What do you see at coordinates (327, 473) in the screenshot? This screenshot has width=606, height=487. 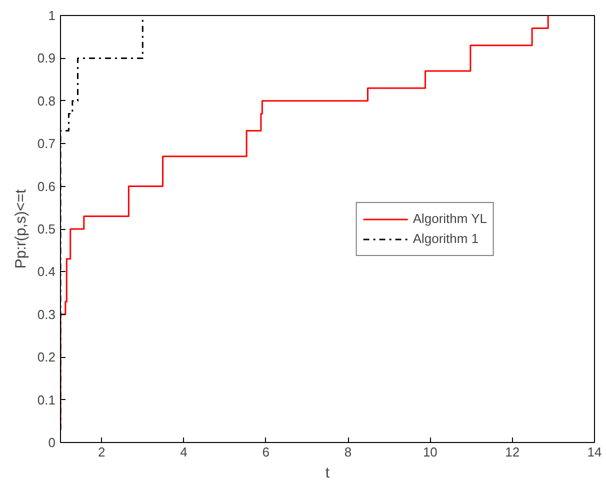 I see `x-axis-title: t` at bounding box center [327, 473].